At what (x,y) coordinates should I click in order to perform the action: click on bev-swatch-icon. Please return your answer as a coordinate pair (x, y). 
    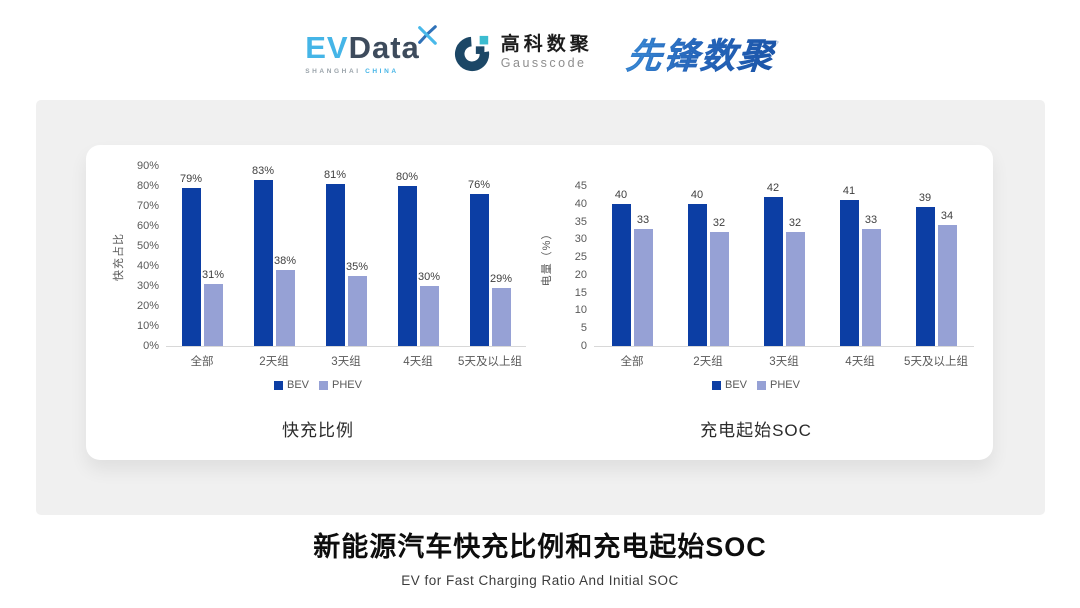
    Looking at the image, I should click on (716, 385).